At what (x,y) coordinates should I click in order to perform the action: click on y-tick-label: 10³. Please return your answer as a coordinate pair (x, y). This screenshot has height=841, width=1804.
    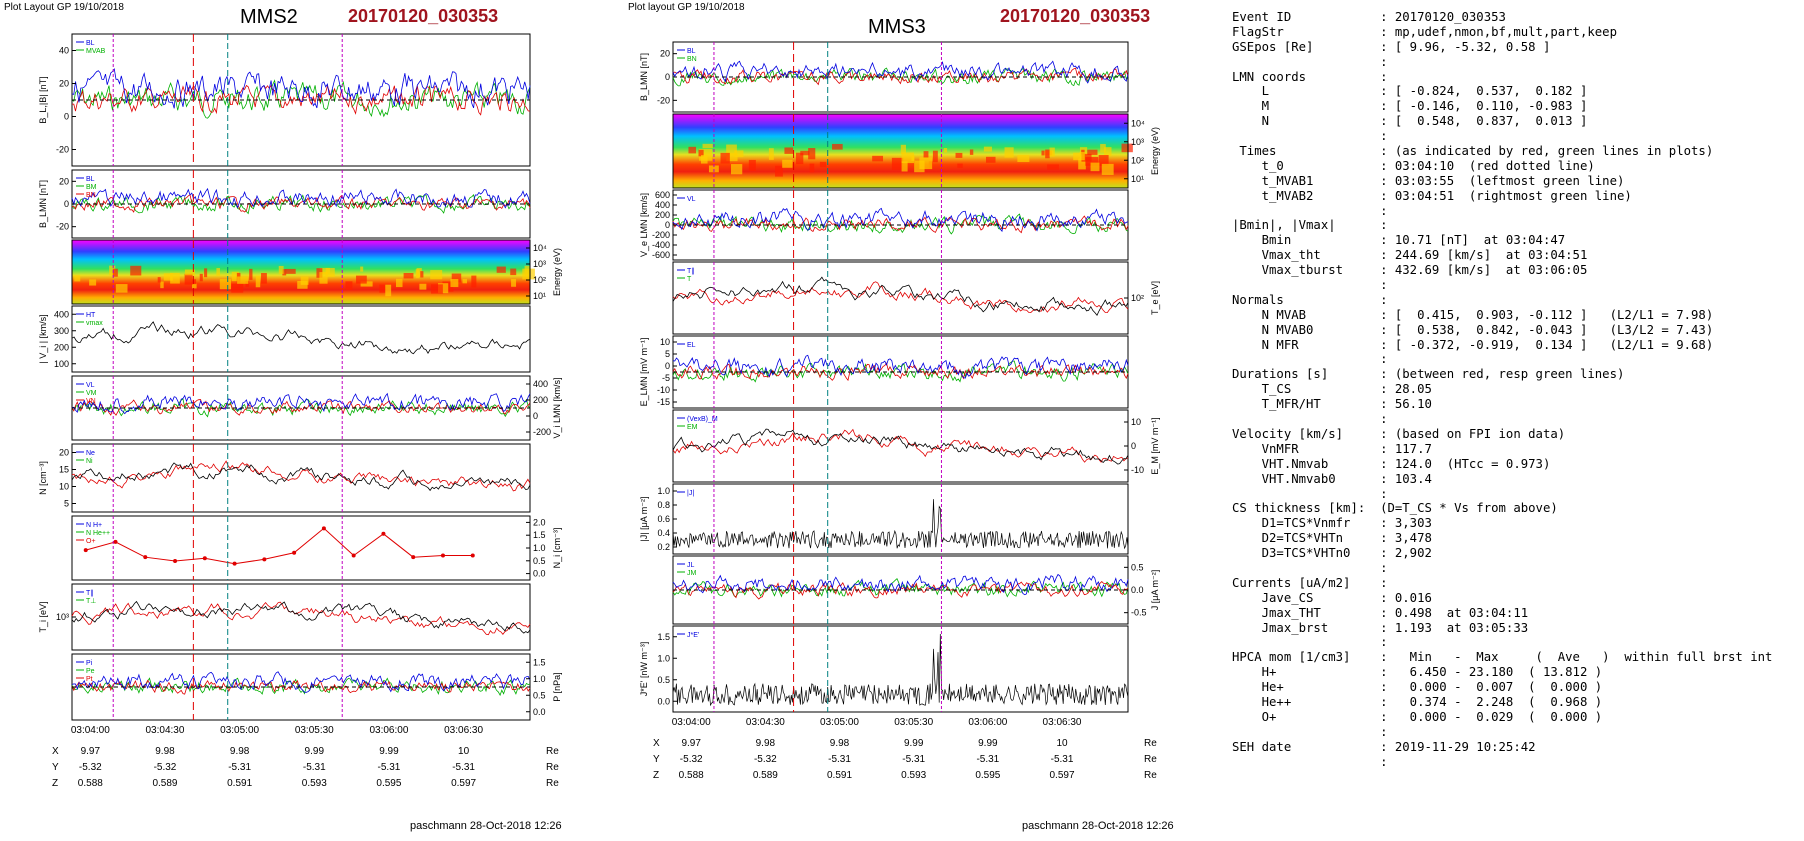
    Looking at the image, I should click on (539, 264).